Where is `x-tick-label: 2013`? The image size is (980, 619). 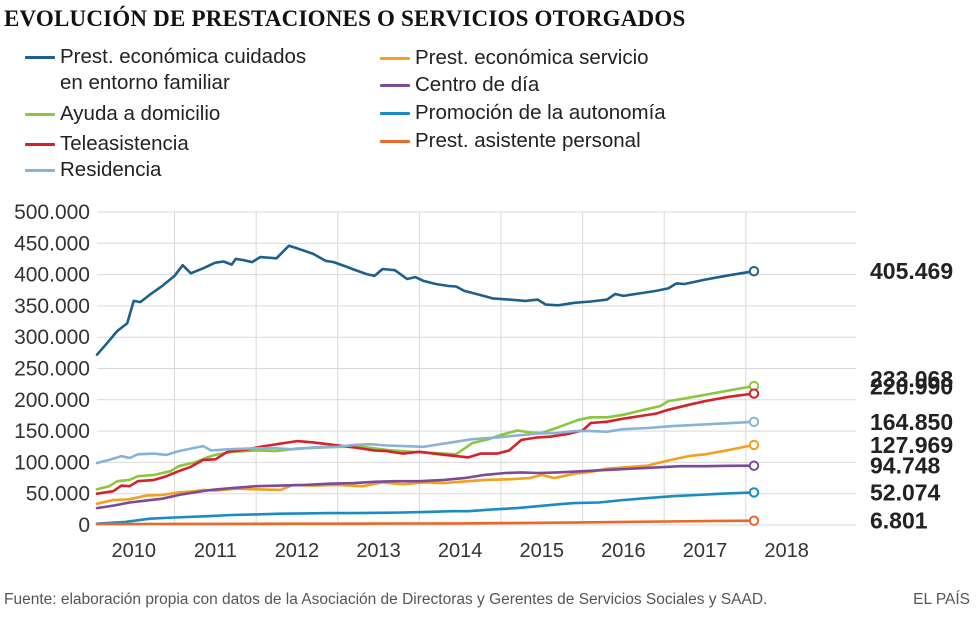
x-tick-label: 2013 is located at coordinates (378, 551).